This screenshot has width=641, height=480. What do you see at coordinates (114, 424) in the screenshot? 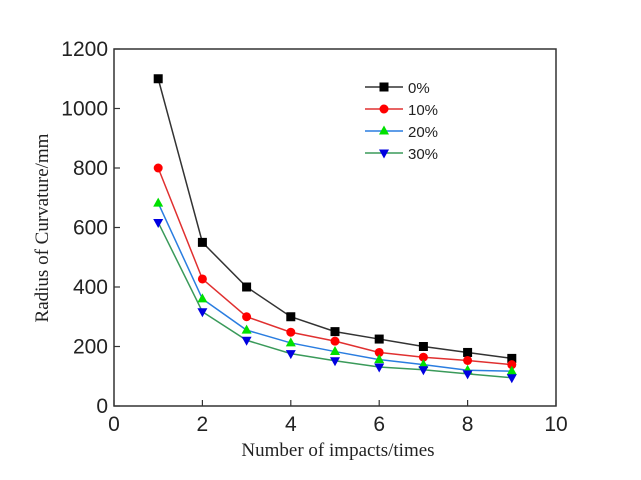
I see `x-tick-label: 0` at bounding box center [114, 424].